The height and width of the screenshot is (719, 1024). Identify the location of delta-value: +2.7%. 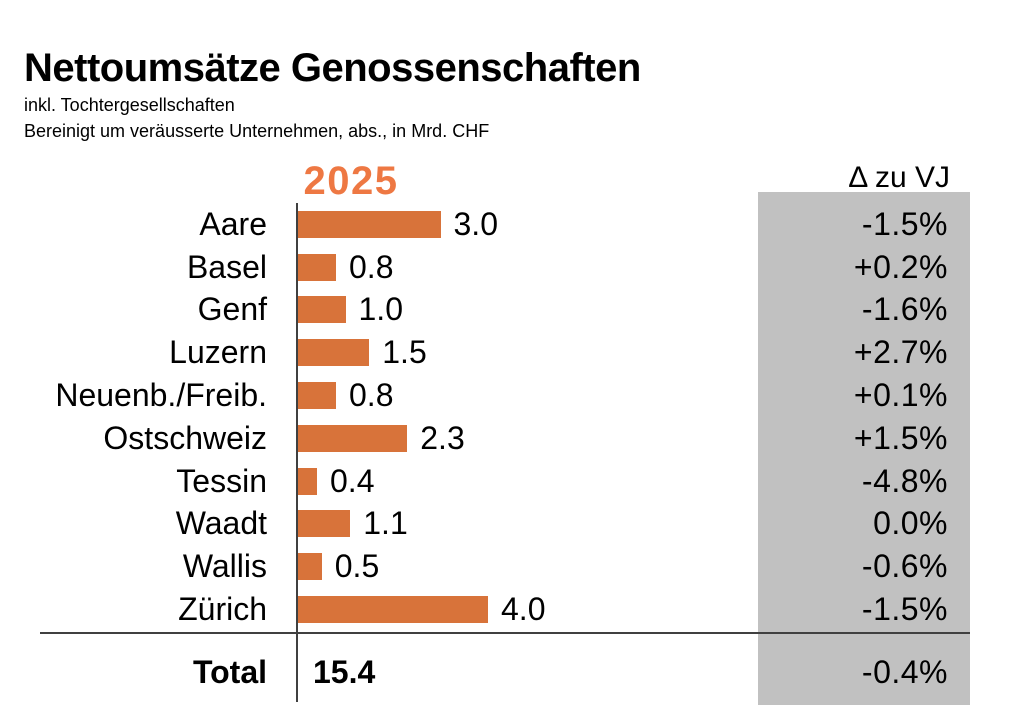
(900, 352).